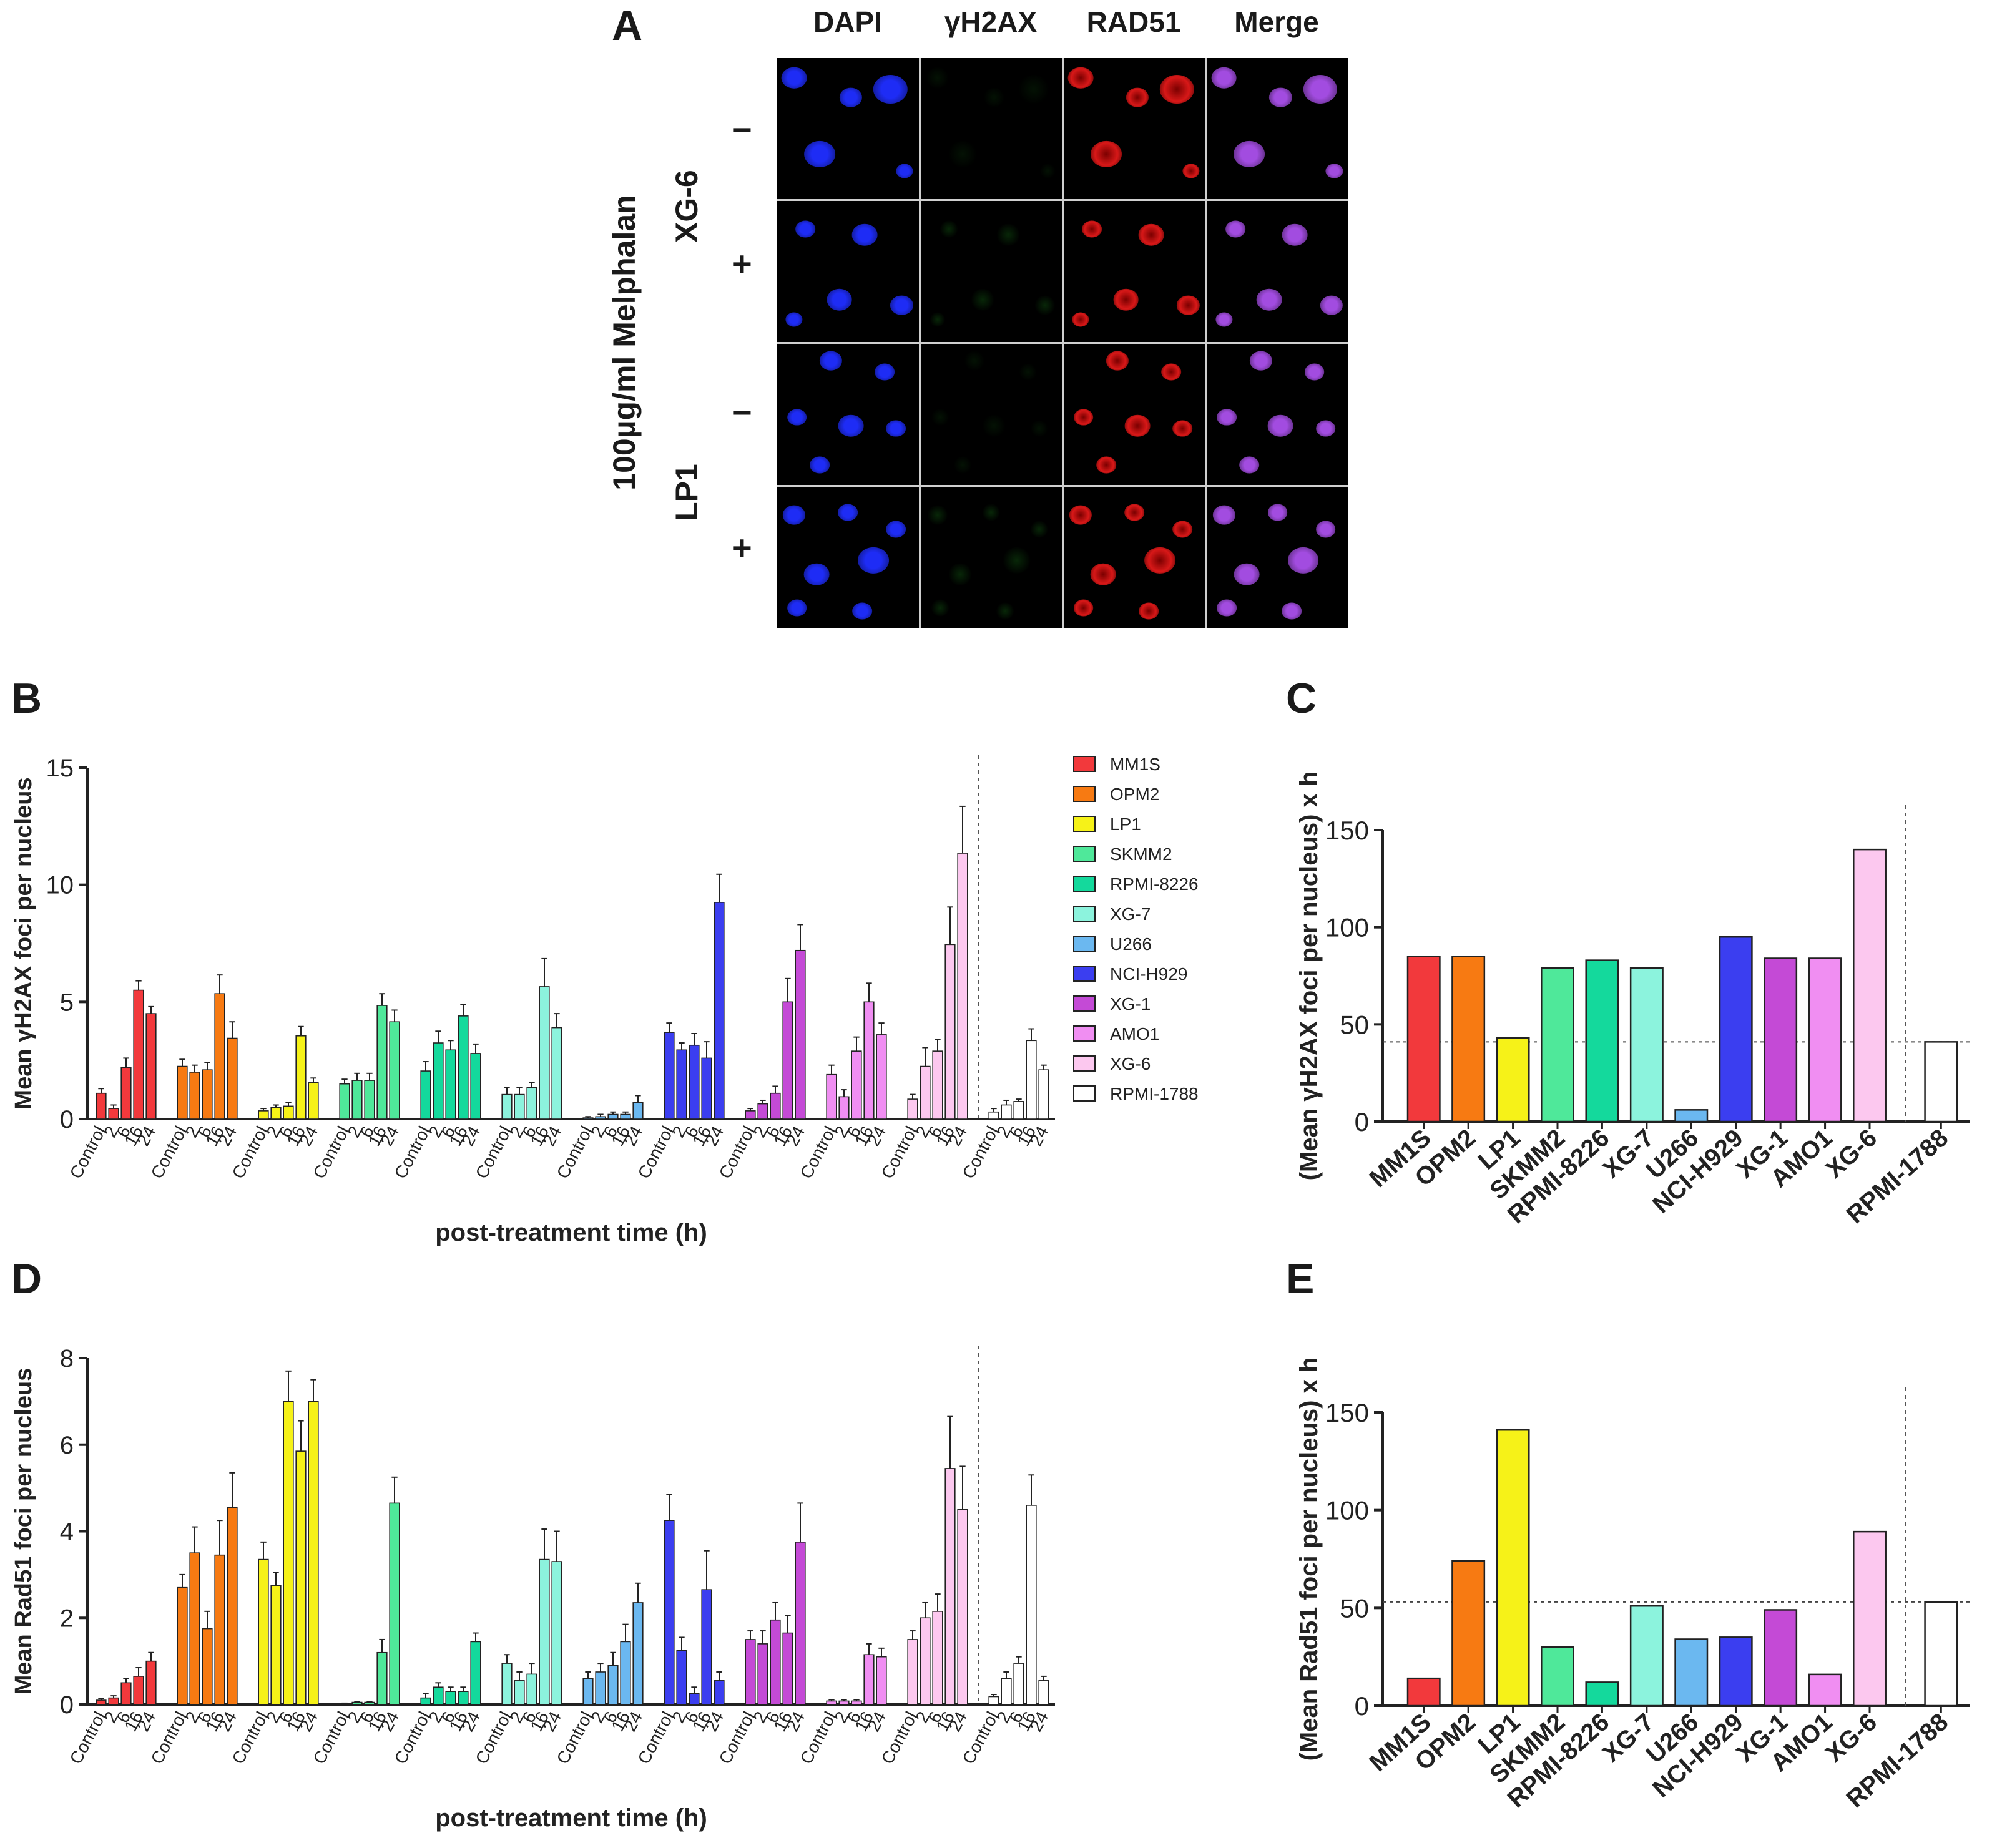  Describe the element at coordinates (1347, 1510) in the screenshot. I see `y-tick-label: 100` at that location.